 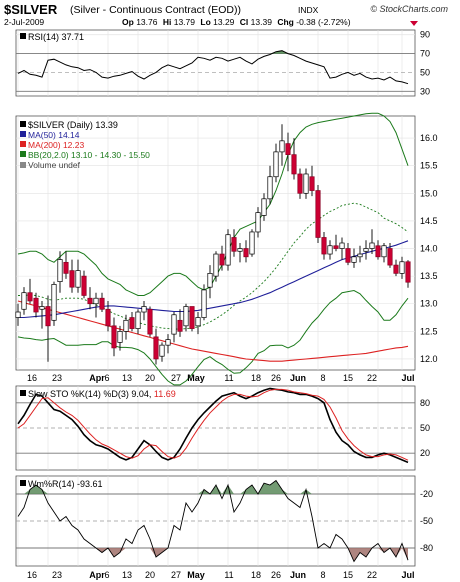 I want to click on stochastic-tick-label: 80, so click(x=425, y=403).